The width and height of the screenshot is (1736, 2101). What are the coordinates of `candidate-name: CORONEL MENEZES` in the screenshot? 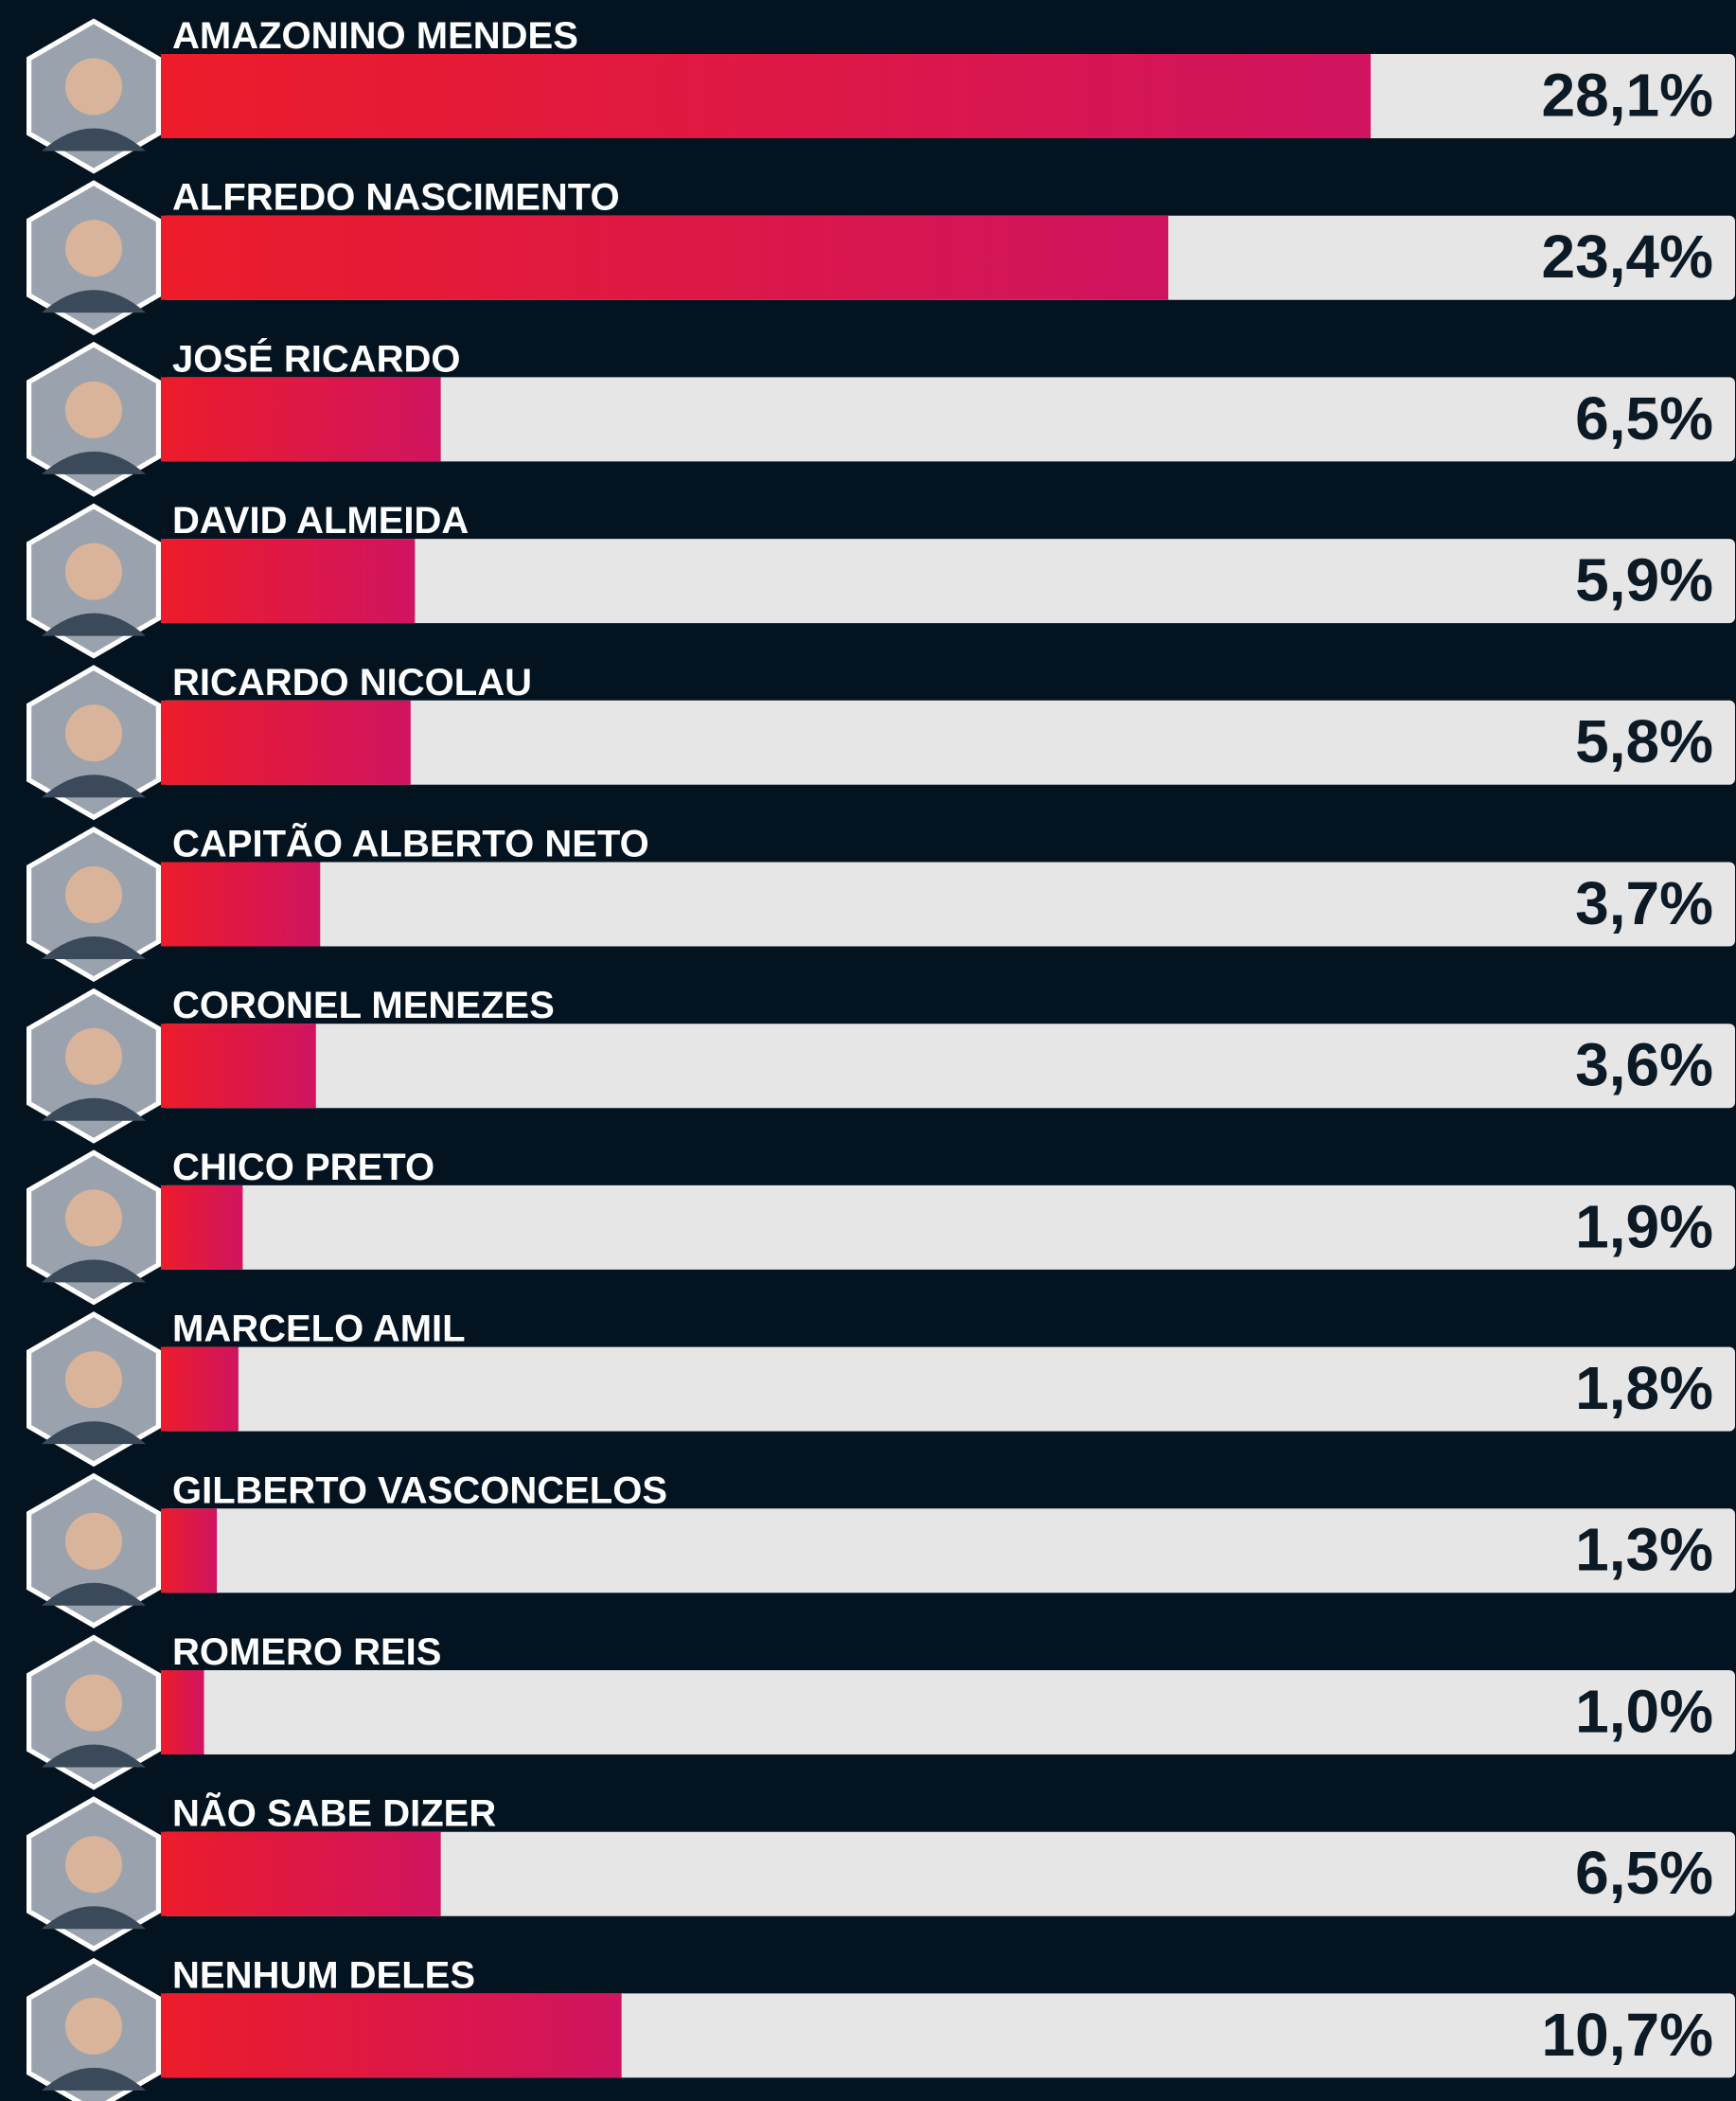 It's located at (363, 1005).